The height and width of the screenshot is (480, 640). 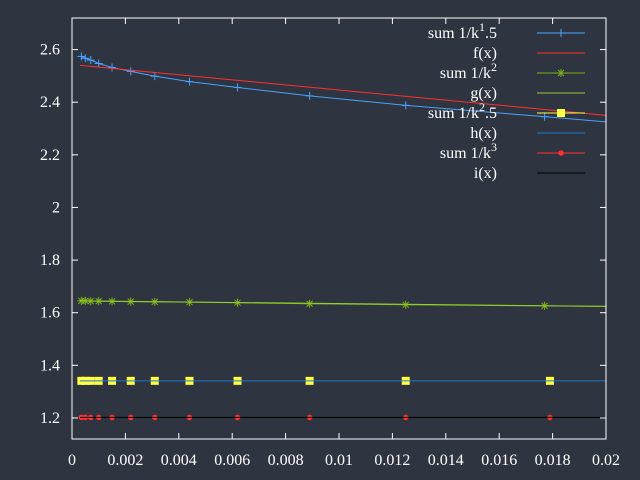 What do you see at coordinates (485, 173) in the screenshot?
I see `legend-label: i(x)` at bounding box center [485, 173].